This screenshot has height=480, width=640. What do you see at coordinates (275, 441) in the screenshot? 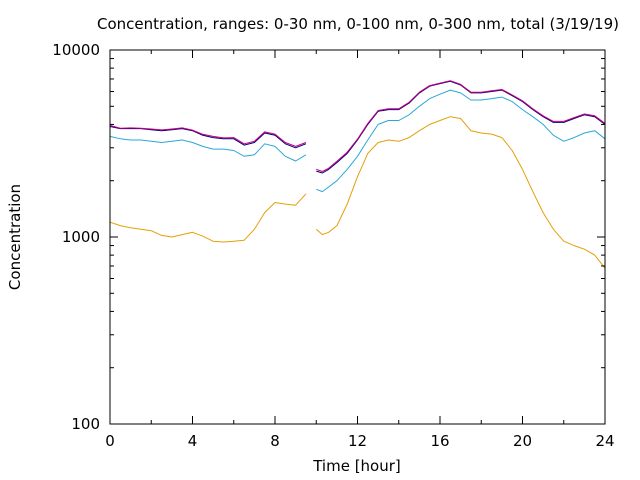
I see `x-tick-label: 8` at bounding box center [275, 441].